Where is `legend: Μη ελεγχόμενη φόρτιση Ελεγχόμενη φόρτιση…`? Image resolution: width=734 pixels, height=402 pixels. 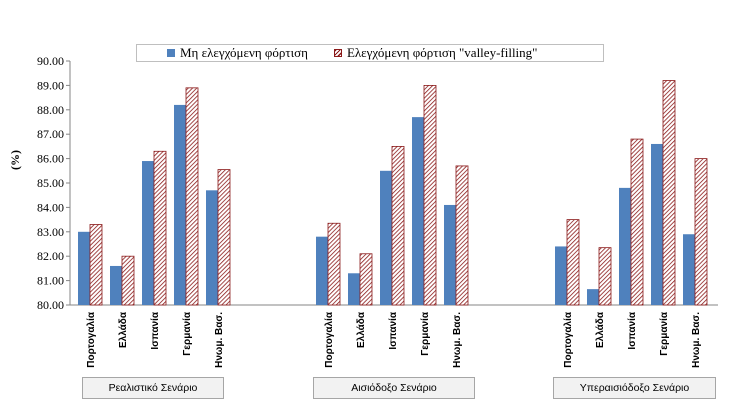
legend: Μη ελεγχόμενη φόρτιση Ελεγχόμενη φόρτιση… is located at coordinates (370, 53).